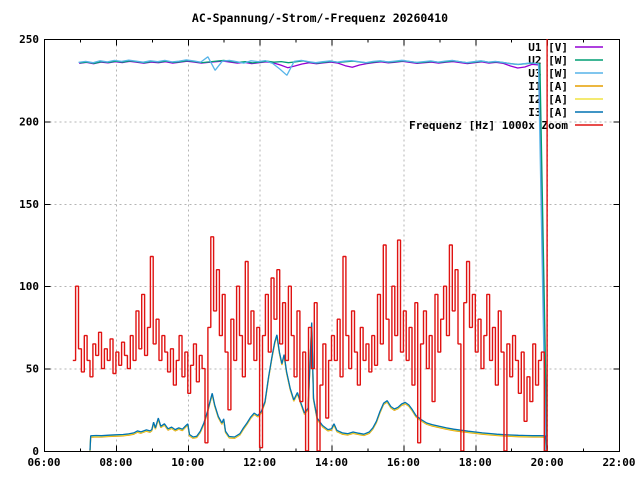 The image size is (640, 480). I want to click on x-axis-tick-label: 06:00, so click(43, 462).